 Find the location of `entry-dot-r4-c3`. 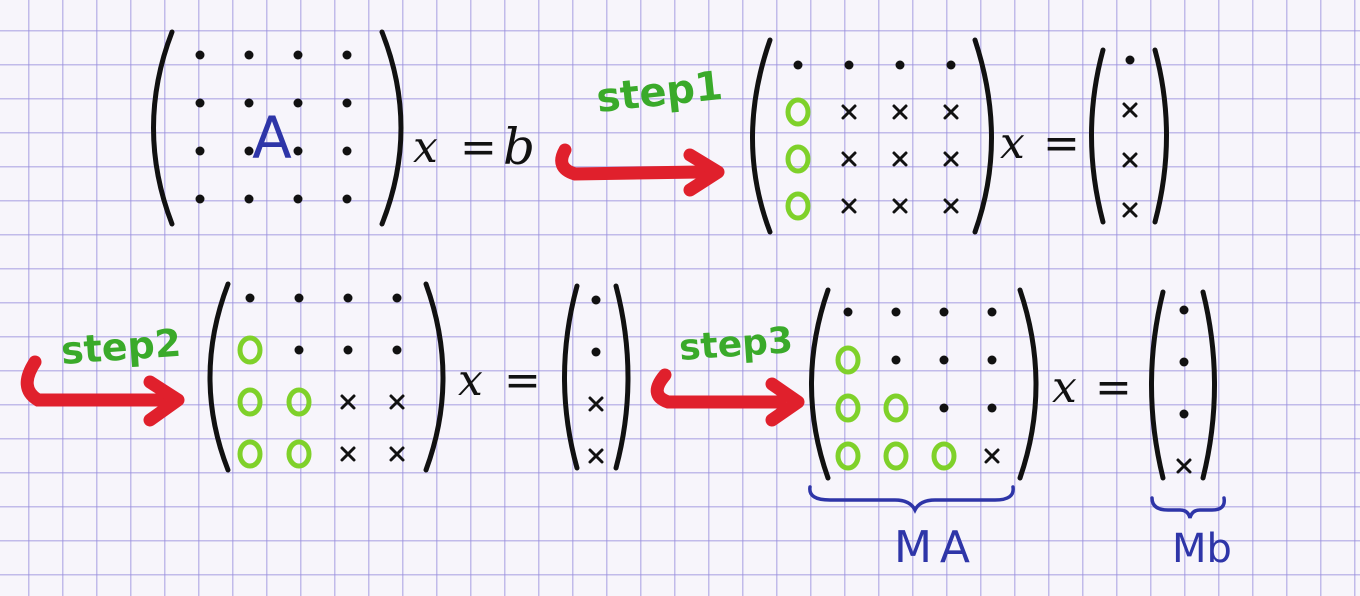

entry-dot-r4-c3 is located at coordinates (298, 199).